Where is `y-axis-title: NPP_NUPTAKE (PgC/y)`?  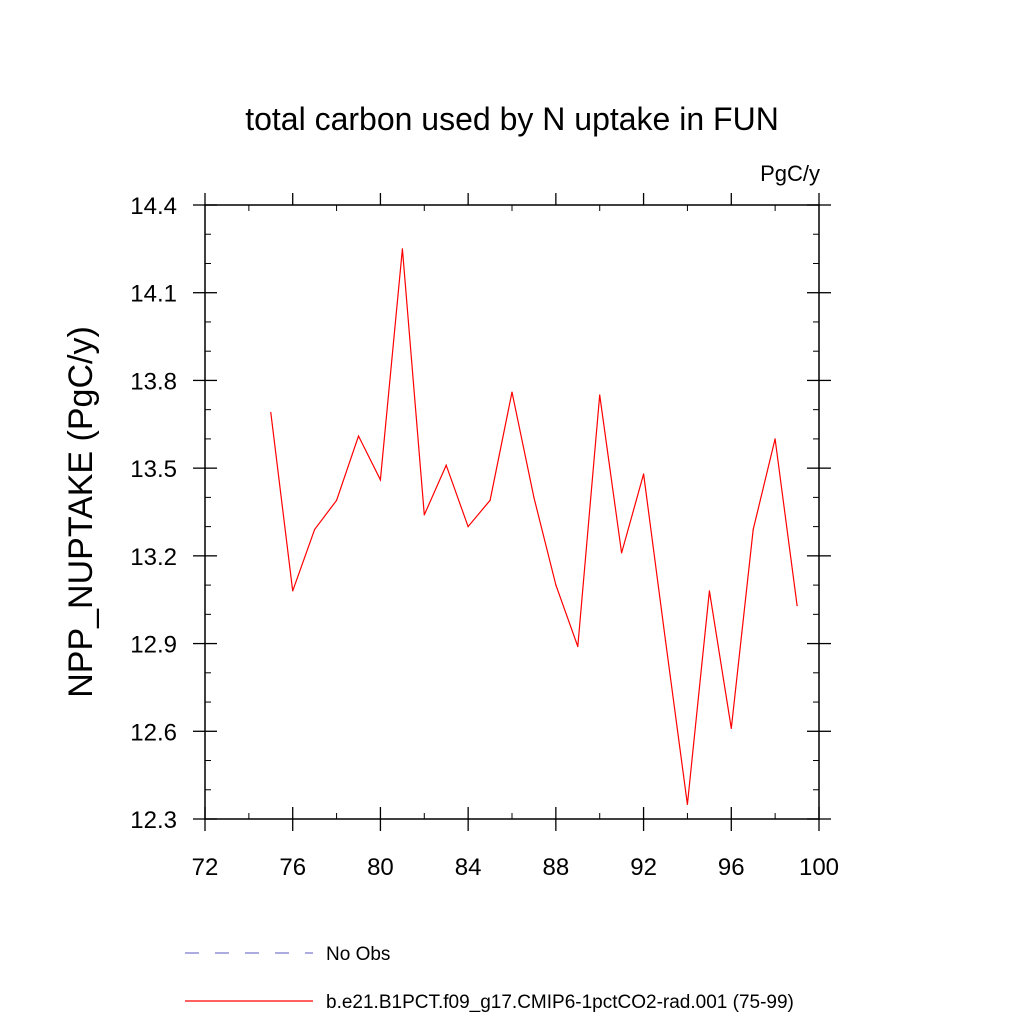 y-axis-title: NPP_NUPTAKE (PgC/y) is located at coordinates (81, 512).